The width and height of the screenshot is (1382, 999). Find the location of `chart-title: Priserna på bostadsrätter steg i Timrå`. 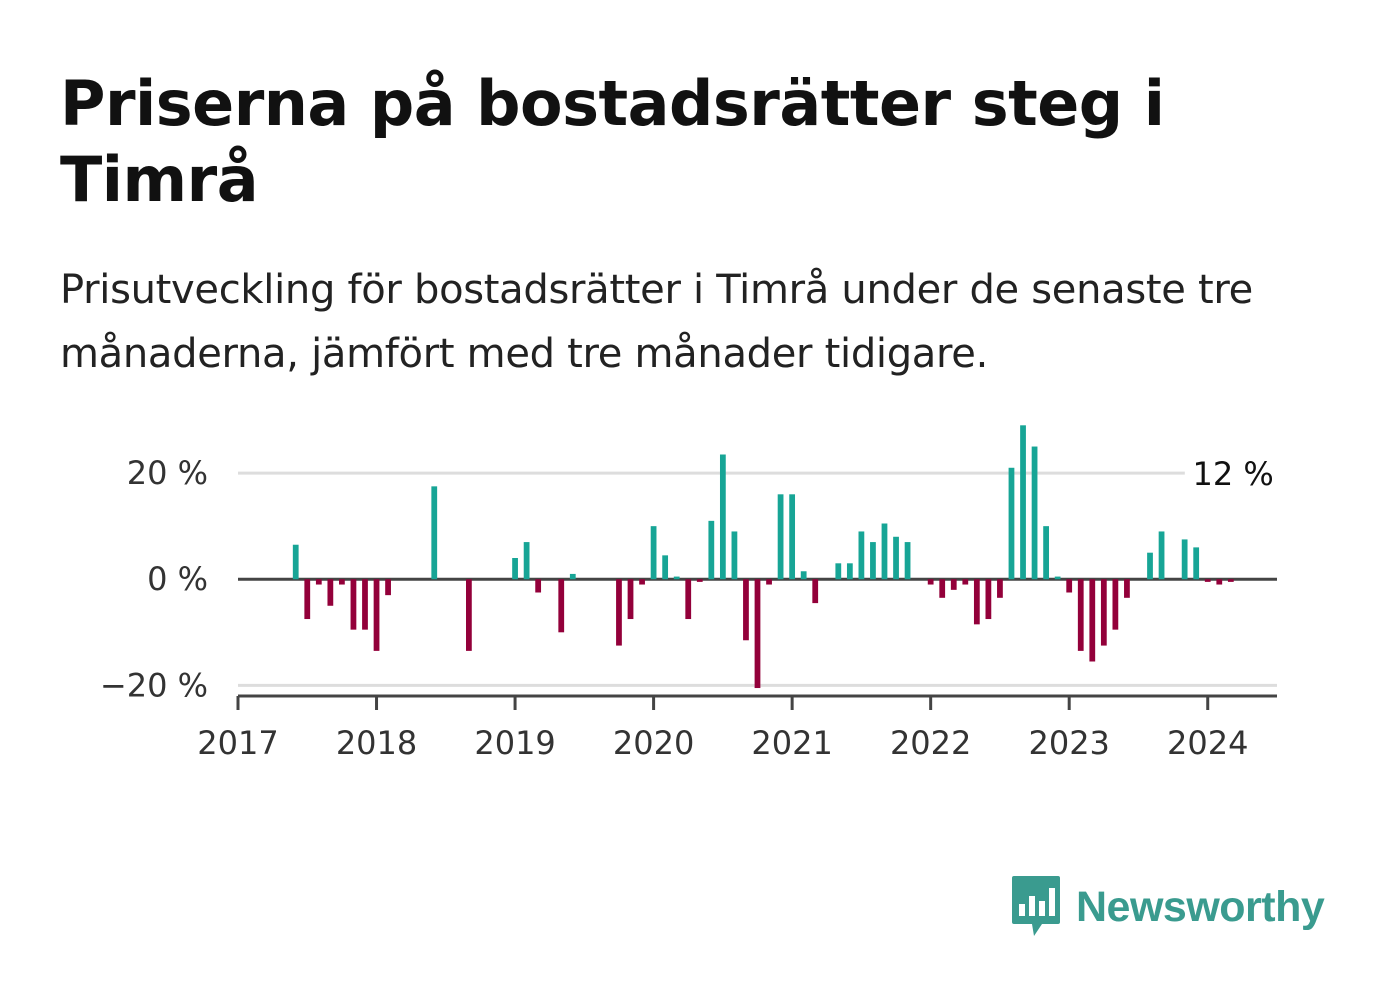

chart-title: Priserna på bostadsrätter steg i Timrå is located at coordinates (612, 141).